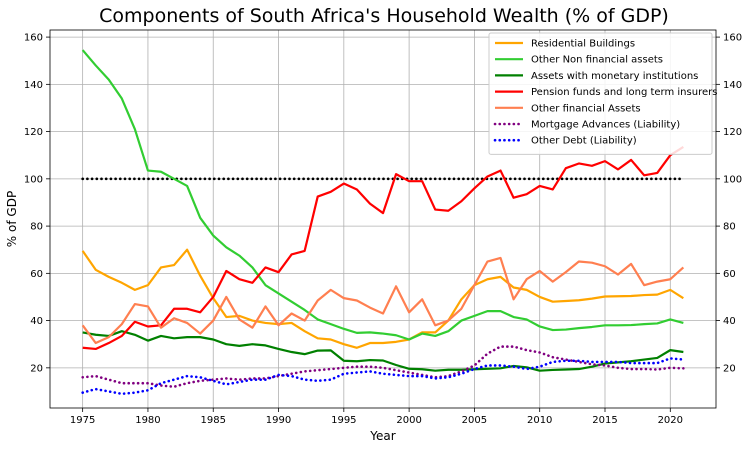 This screenshot has height=449, width=753. Describe the element at coordinates (278, 420) in the screenshot. I see `x-tick-label: 1990` at that location.